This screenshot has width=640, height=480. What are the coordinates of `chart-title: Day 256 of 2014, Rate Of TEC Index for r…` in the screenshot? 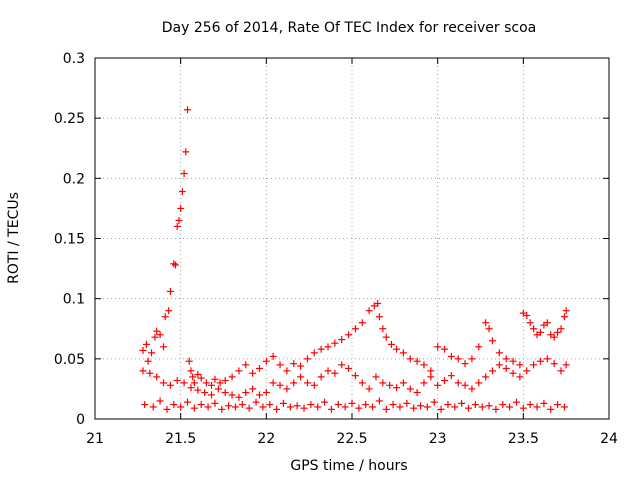 It's located at (349, 28).